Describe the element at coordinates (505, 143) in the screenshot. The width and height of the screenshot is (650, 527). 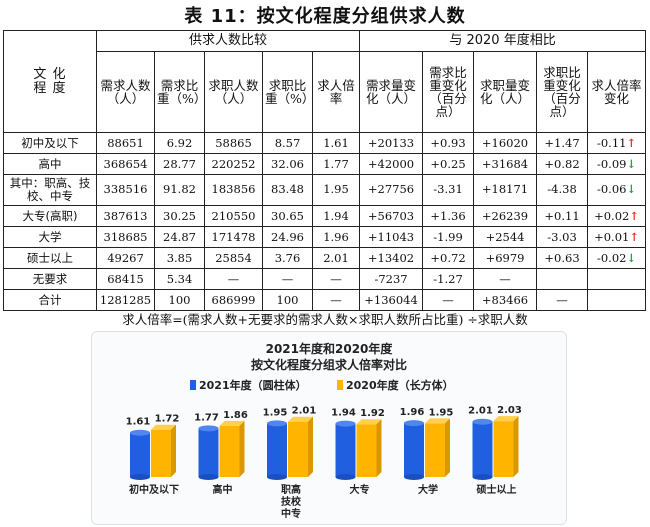
I see `table-cell: +16020` at that location.